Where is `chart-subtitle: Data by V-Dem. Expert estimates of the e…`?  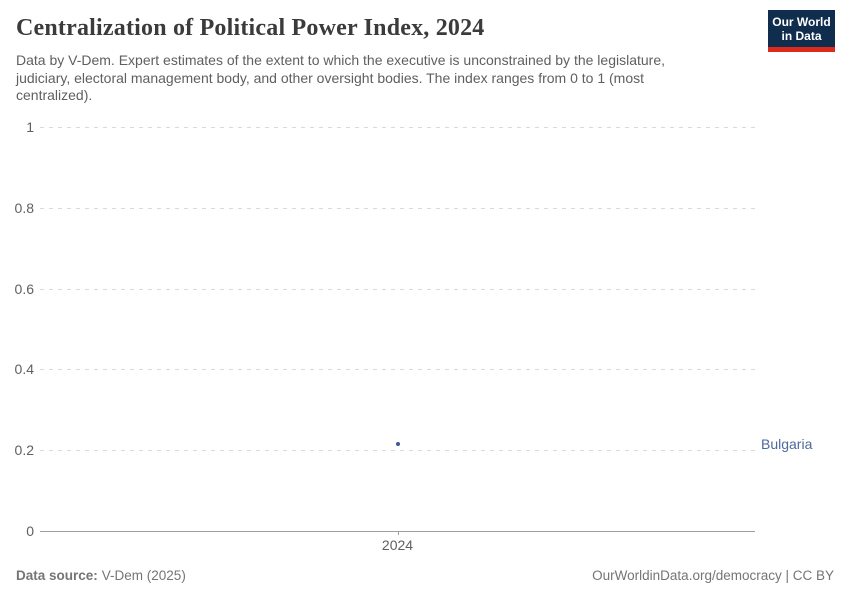
chart-subtitle: Data by V-Dem. Expert estimates of the e… is located at coordinates (341, 77).